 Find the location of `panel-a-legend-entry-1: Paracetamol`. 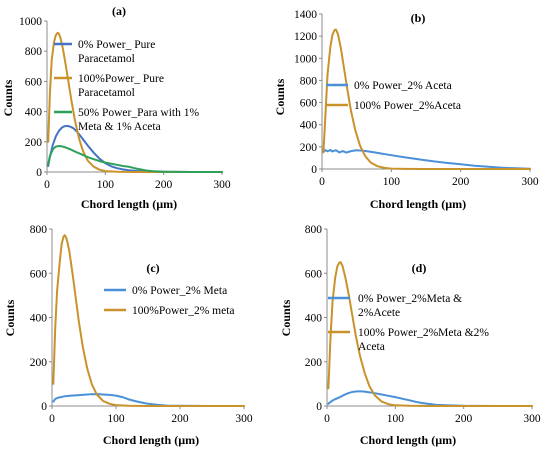

panel-a-legend-entry-1: Paracetamol is located at coordinates (106, 59).